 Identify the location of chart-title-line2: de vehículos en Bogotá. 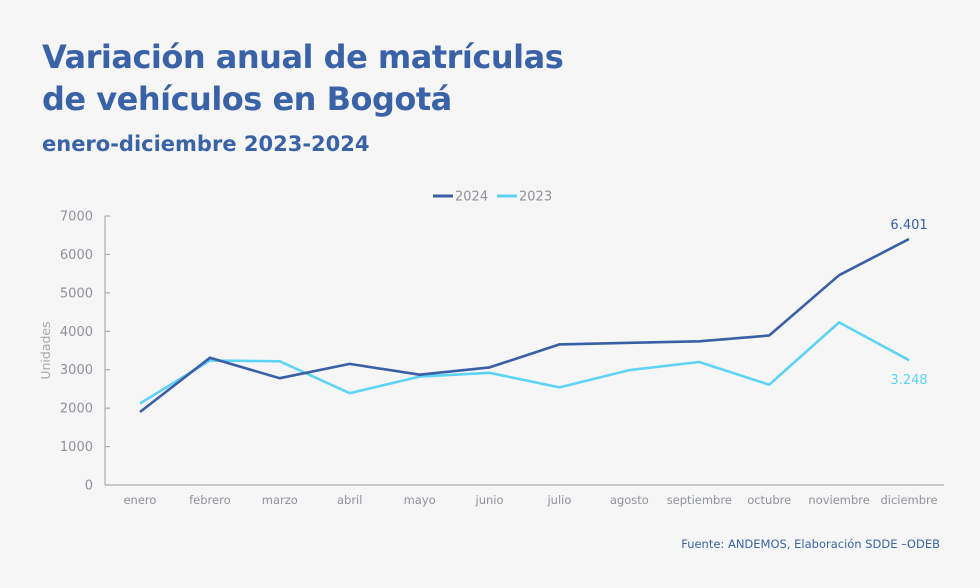
(247, 99).